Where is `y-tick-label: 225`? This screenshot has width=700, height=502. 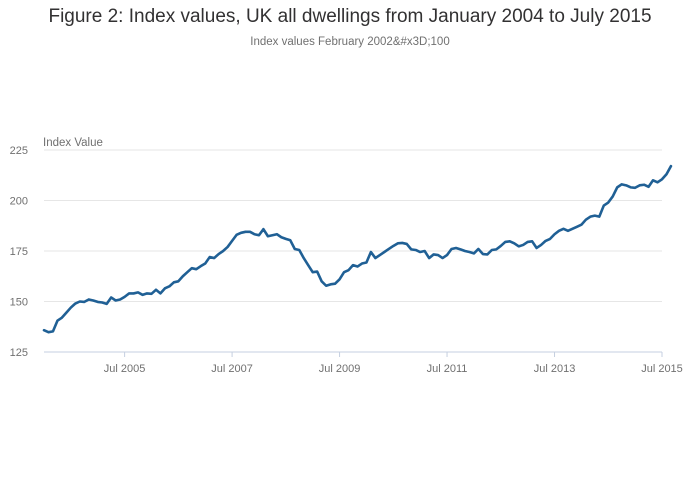 y-tick-label: 225 is located at coordinates (19, 151).